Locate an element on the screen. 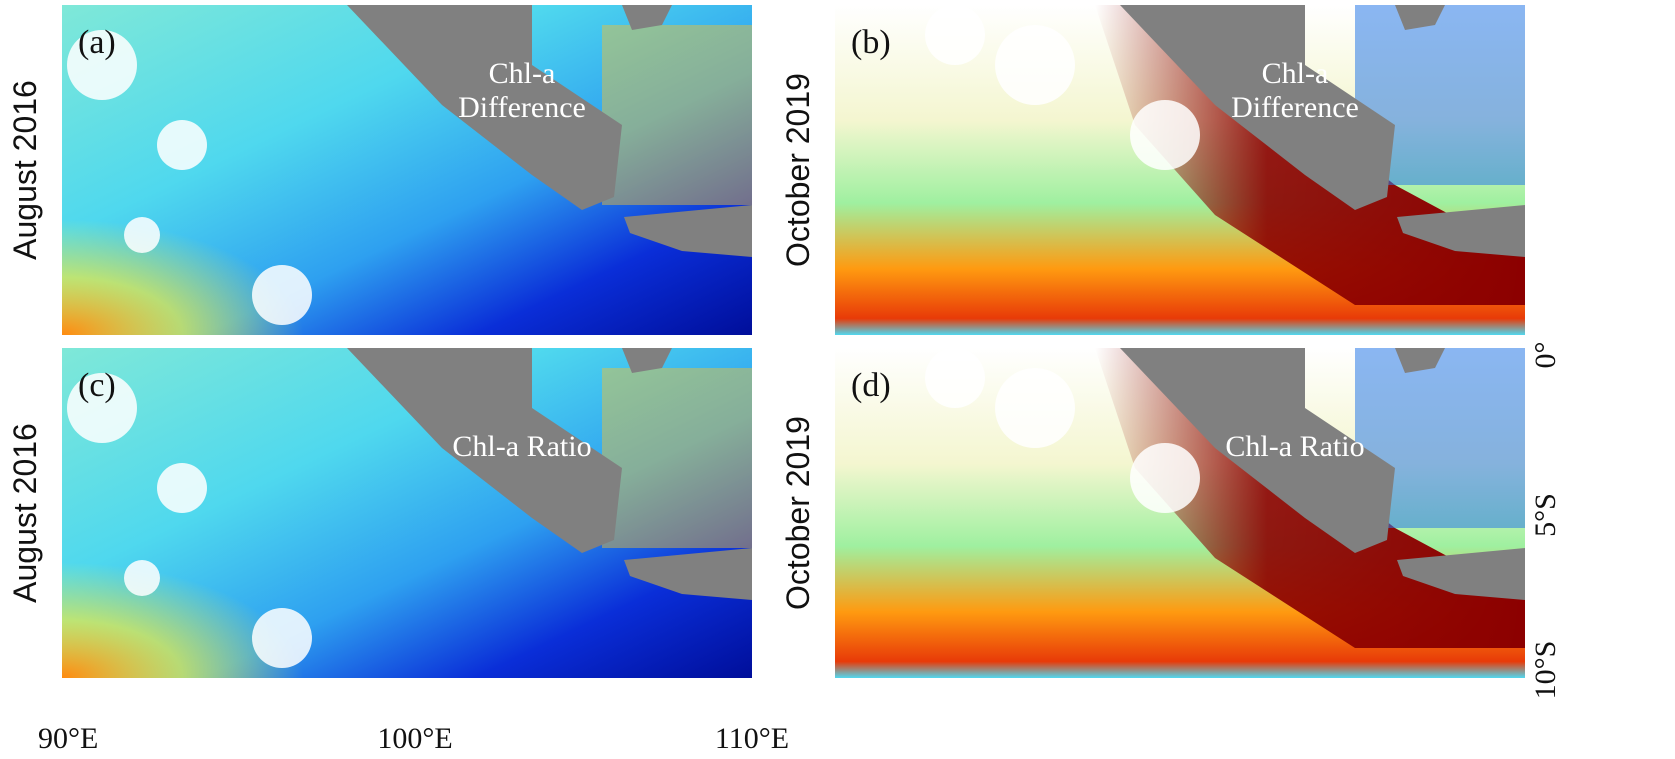 This screenshot has width=1675, height=759. y-axis-label: 0° is located at coordinates (1545, 355).